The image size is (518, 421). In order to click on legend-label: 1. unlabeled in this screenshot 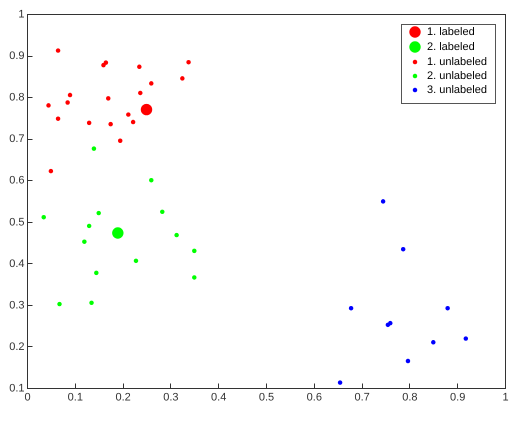, I will do `click(457, 62)`.